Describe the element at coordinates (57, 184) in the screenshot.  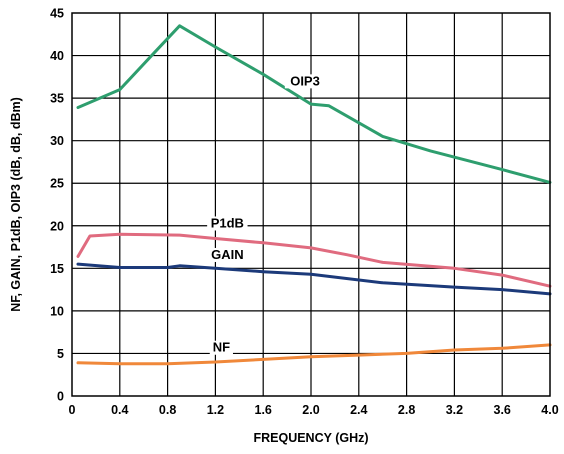
I see `y-tick-label: 25` at that location.